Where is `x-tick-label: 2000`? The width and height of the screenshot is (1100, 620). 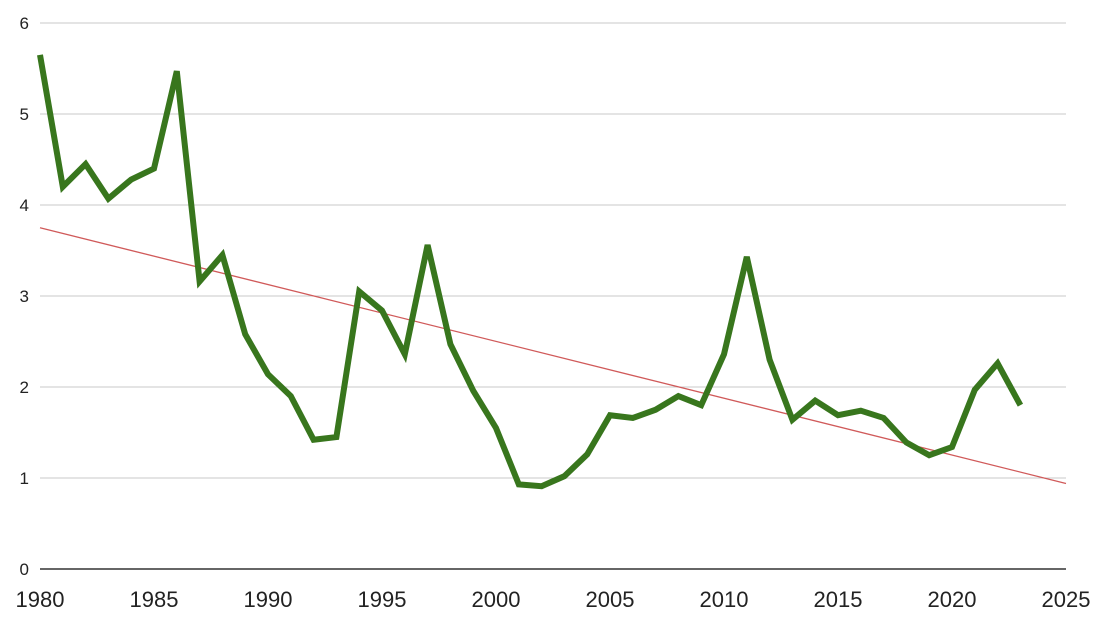
x-tick-label: 2000 is located at coordinates (496, 599).